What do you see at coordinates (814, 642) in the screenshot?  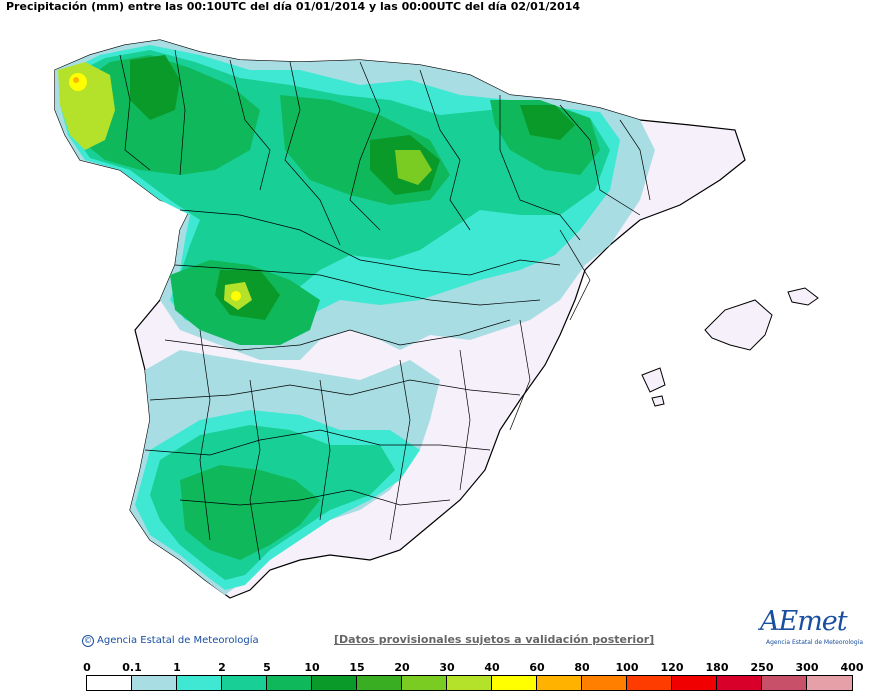 I see `aemet-logo-subtitle: Agencia Estatal de Meteorología` at bounding box center [814, 642].